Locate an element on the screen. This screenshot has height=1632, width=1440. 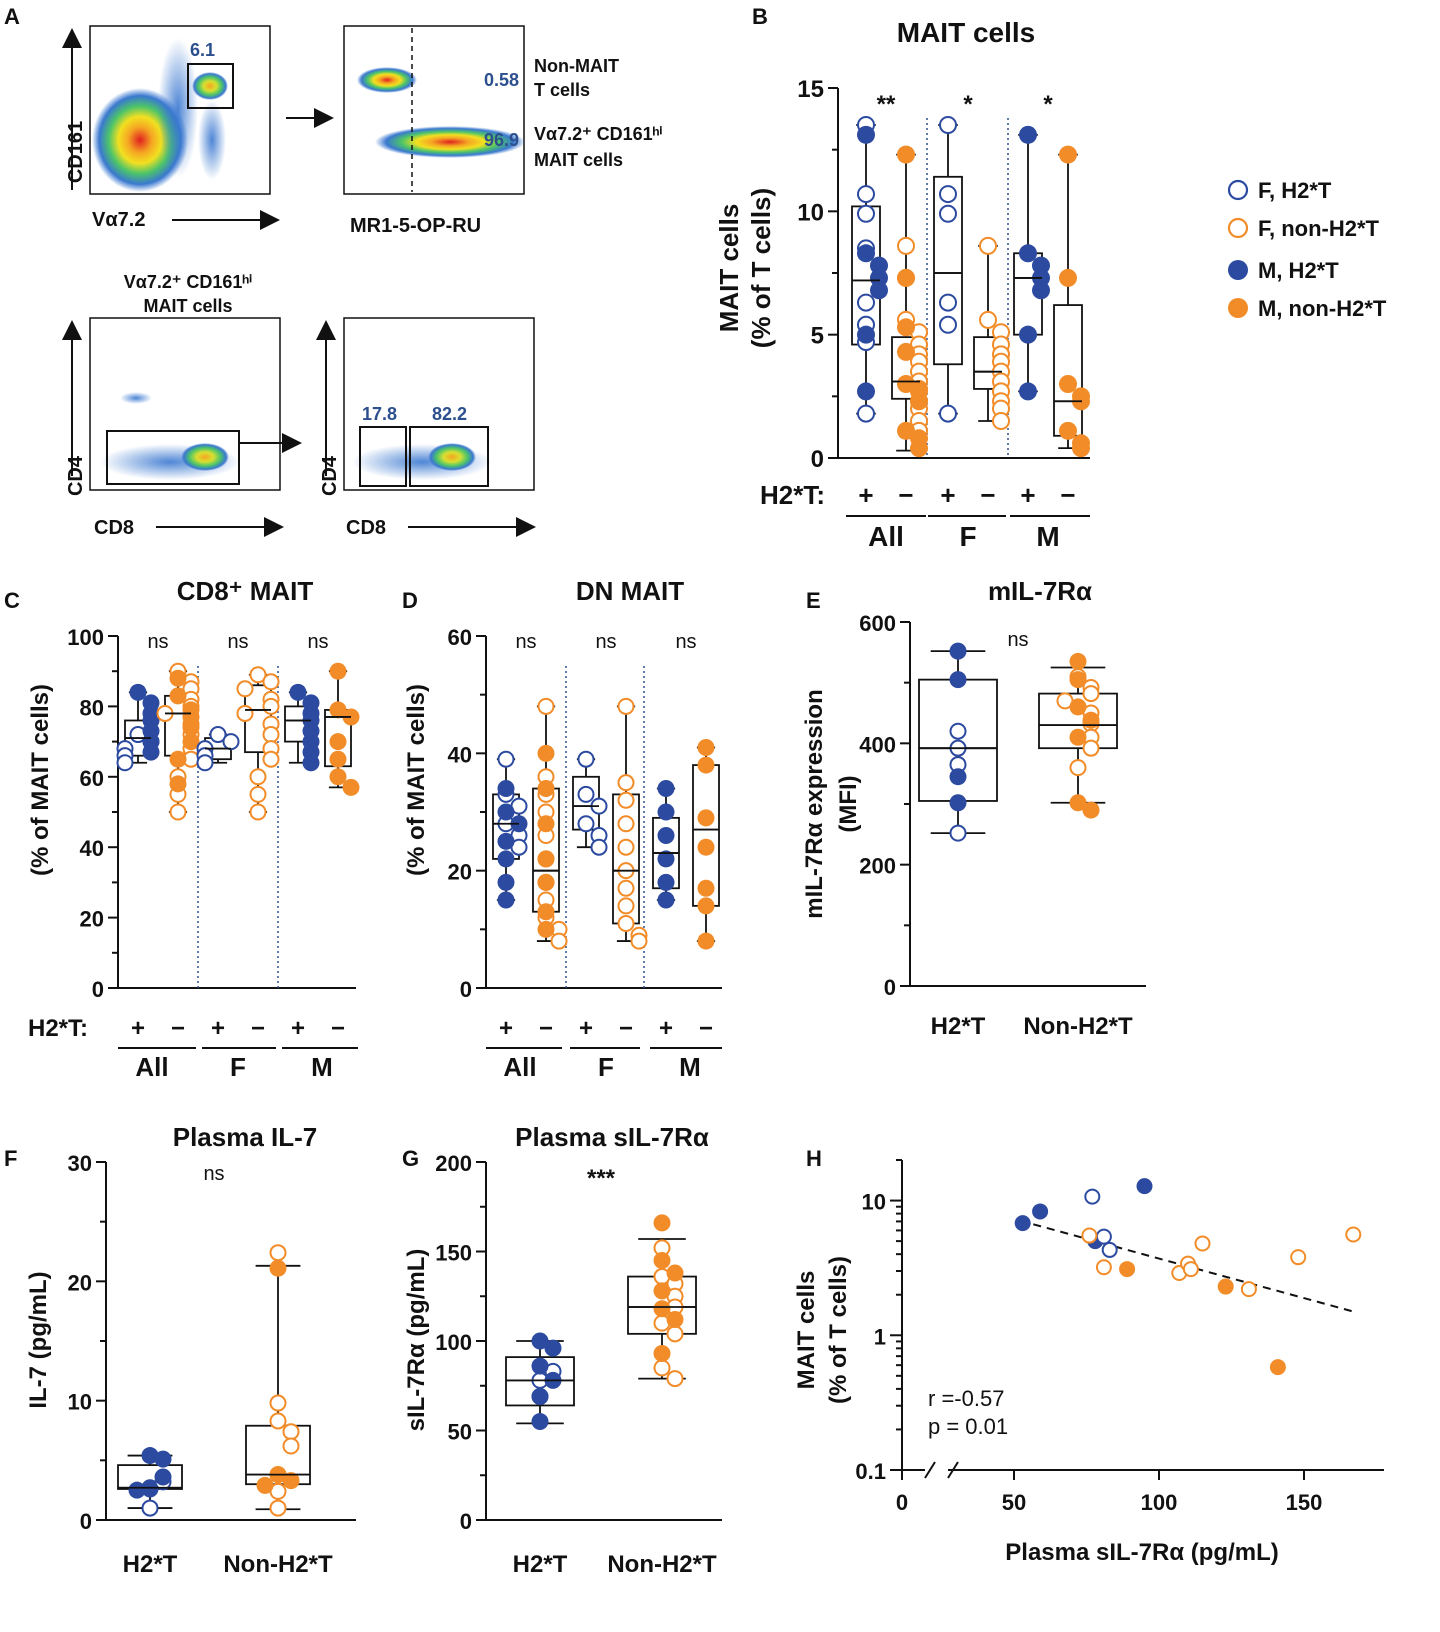
panel-letter-h: H is located at coordinates (814, 1158).